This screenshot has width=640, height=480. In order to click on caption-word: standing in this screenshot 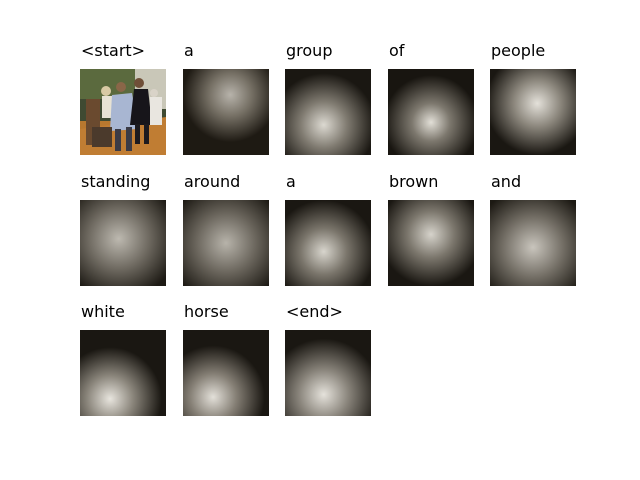, I will do `click(116, 181)`.